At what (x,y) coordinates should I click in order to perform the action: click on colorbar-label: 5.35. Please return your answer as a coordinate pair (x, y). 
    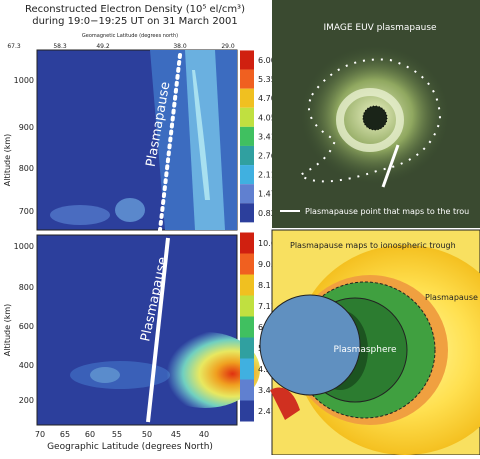
    Looking at the image, I should click on (267, 79).